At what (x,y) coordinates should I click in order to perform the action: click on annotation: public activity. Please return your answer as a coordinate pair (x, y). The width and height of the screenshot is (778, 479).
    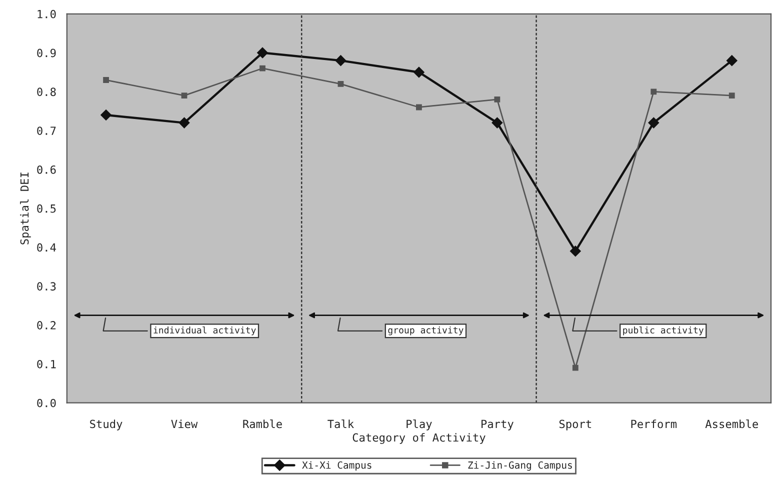
    Looking at the image, I should click on (663, 331).